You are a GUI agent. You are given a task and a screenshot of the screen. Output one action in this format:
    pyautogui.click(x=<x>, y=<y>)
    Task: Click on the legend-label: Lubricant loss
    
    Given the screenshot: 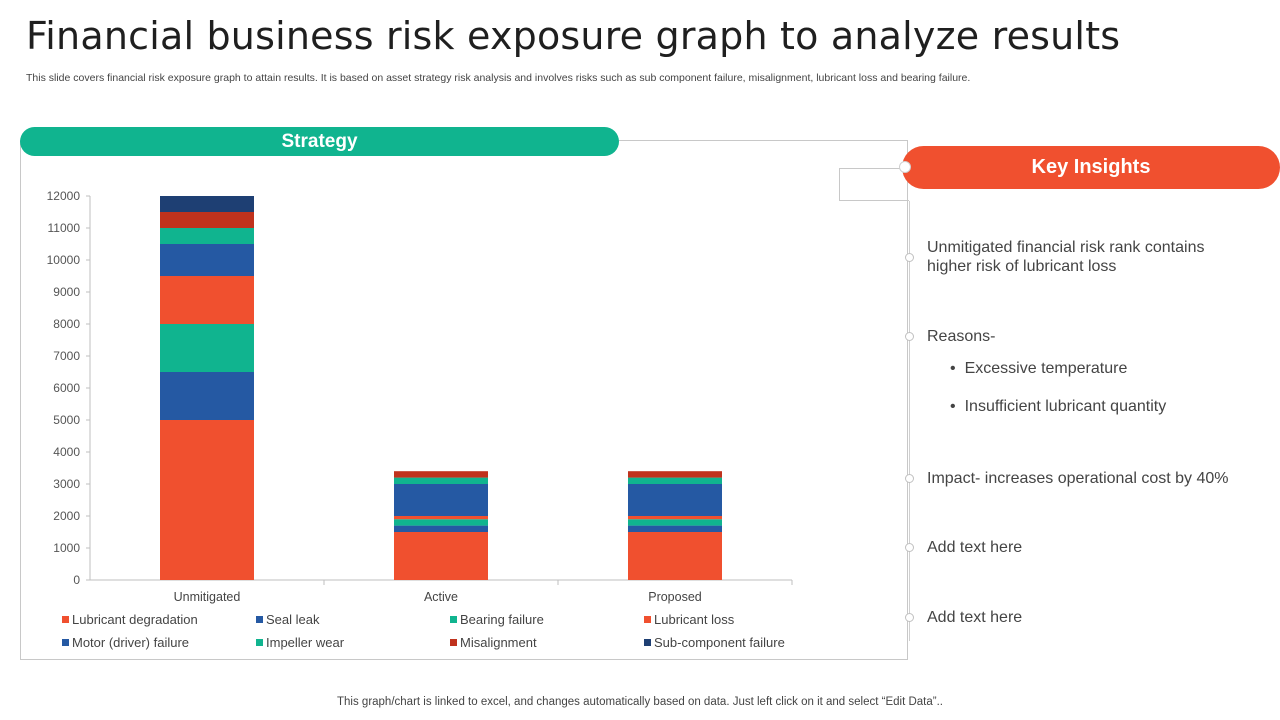 What is the action you would take?
    pyautogui.click(x=694, y=619)
    